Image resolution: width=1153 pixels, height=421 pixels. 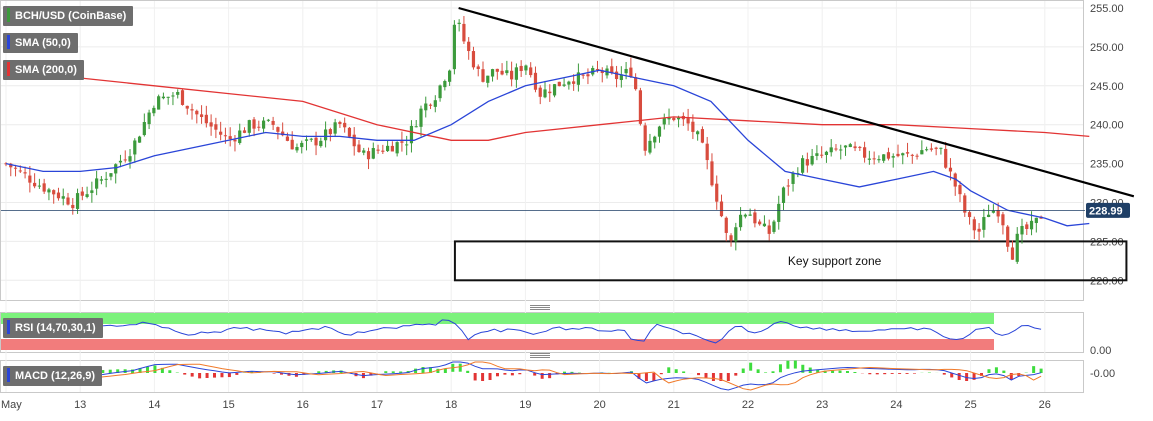 I want to click on date-tick-label: 20, so click(x=599, y=405).